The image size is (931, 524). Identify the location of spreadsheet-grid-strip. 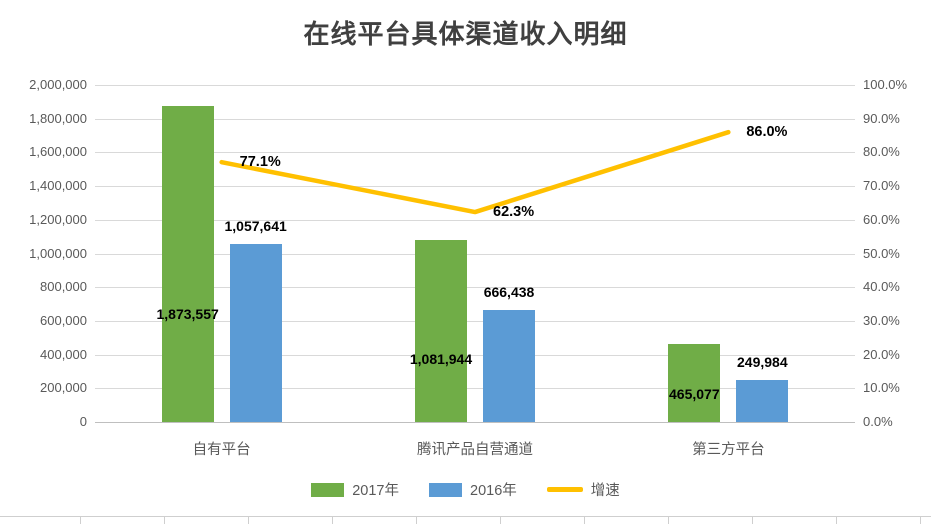
(465, 520).